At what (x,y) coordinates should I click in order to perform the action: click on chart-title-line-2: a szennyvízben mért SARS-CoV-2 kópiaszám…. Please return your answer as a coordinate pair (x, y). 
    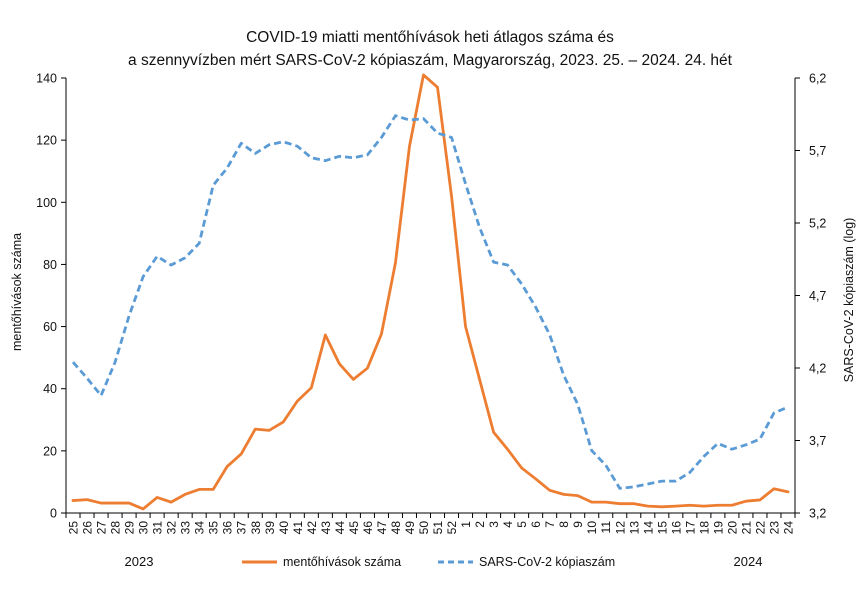
    Looking at the image, I should click on (430, 60).